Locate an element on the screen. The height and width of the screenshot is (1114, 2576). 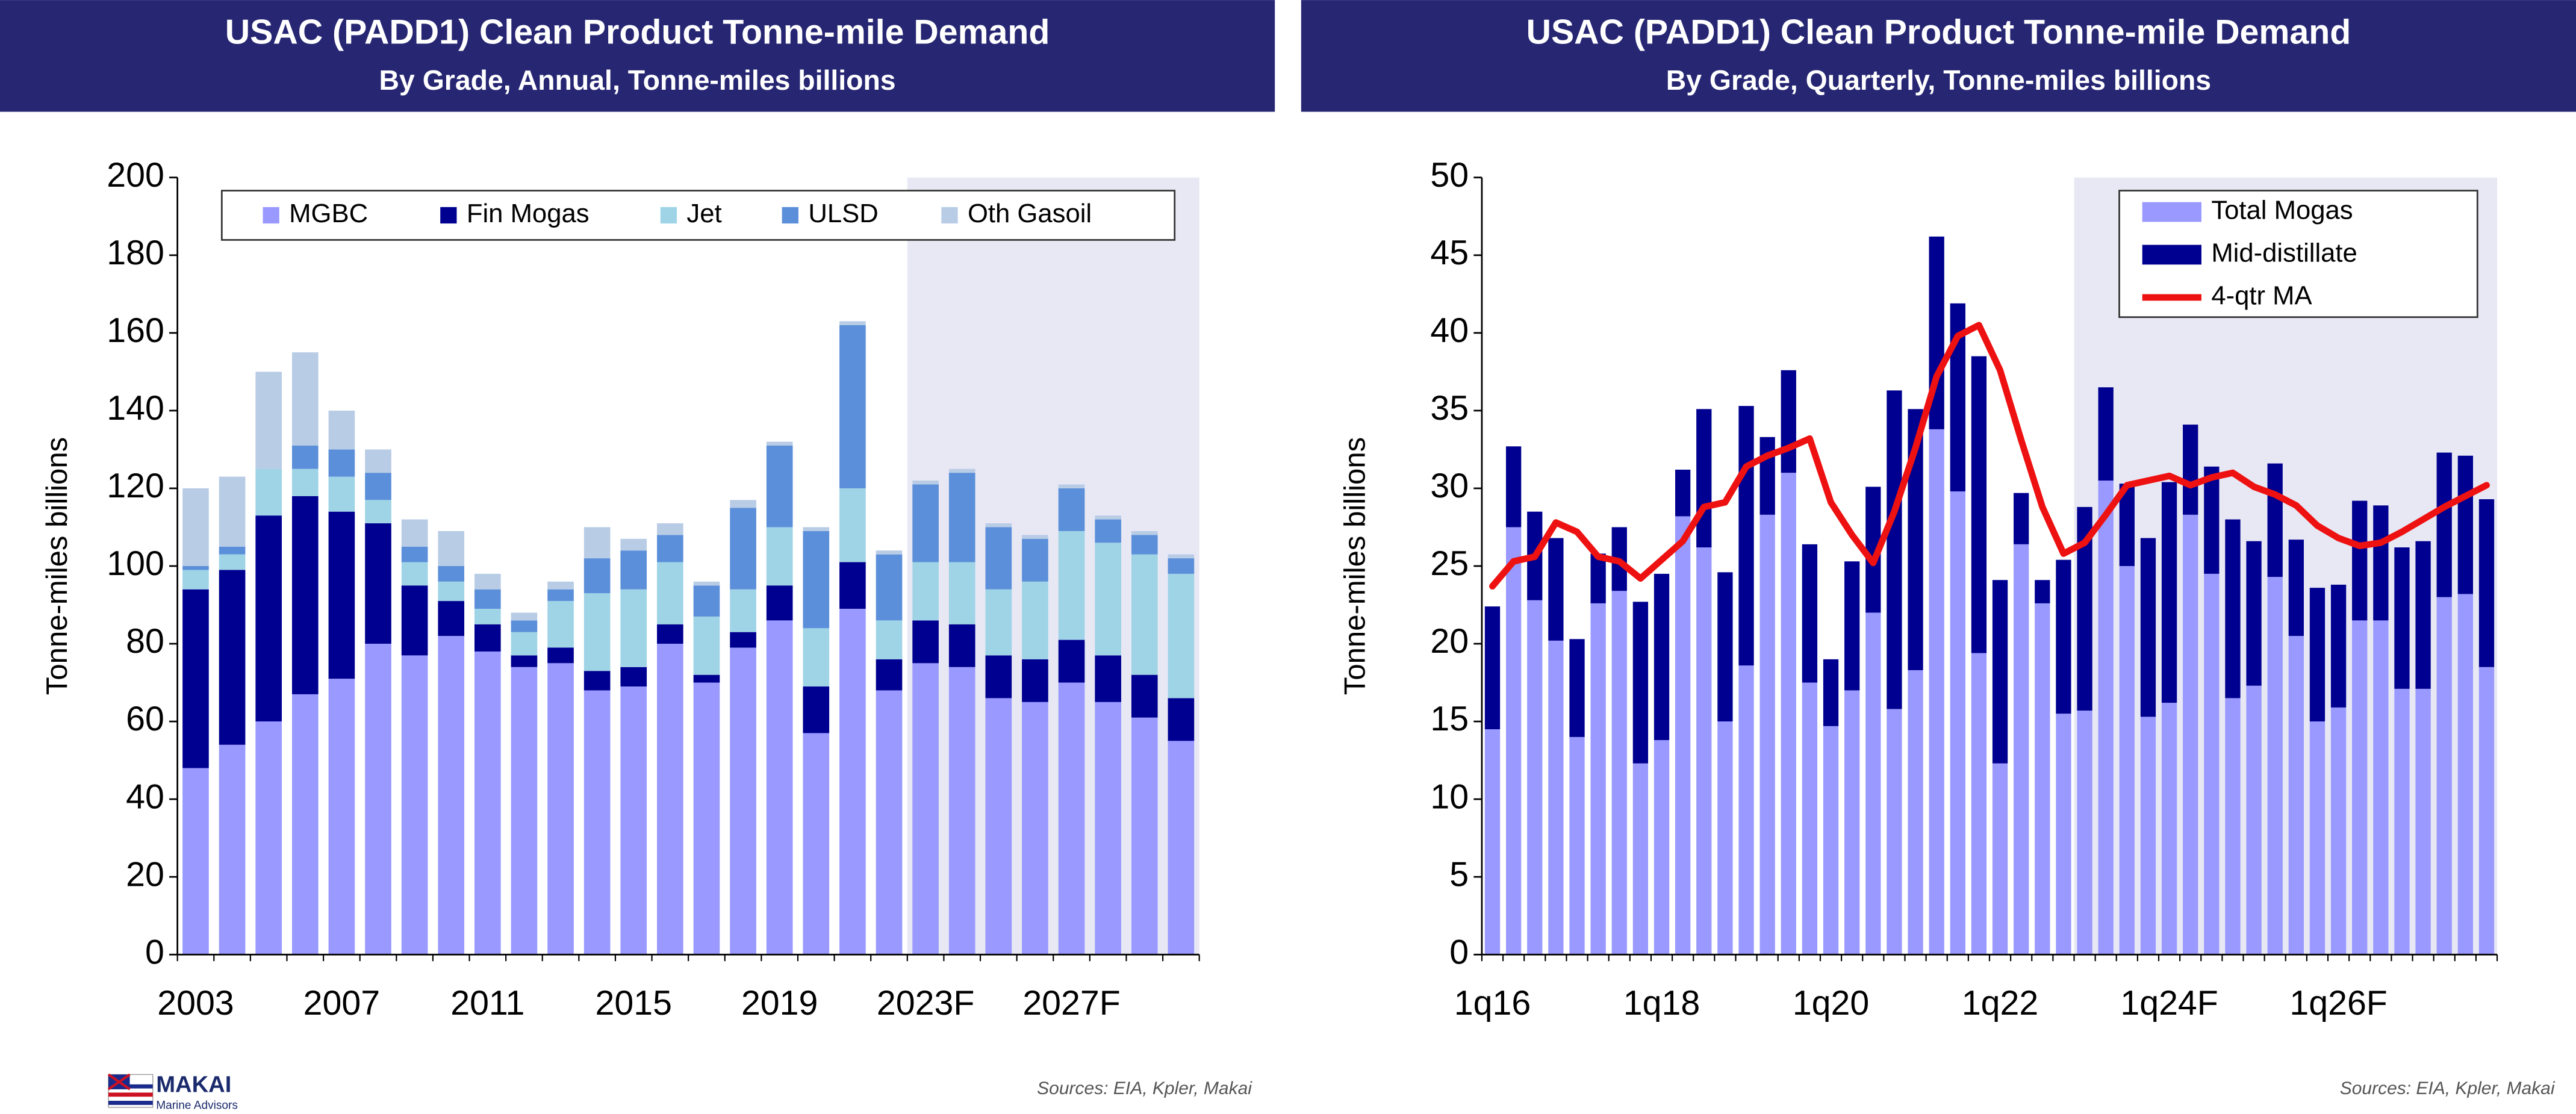
x-tick-label: 1q18 is located at coordinates (1661, 1003).